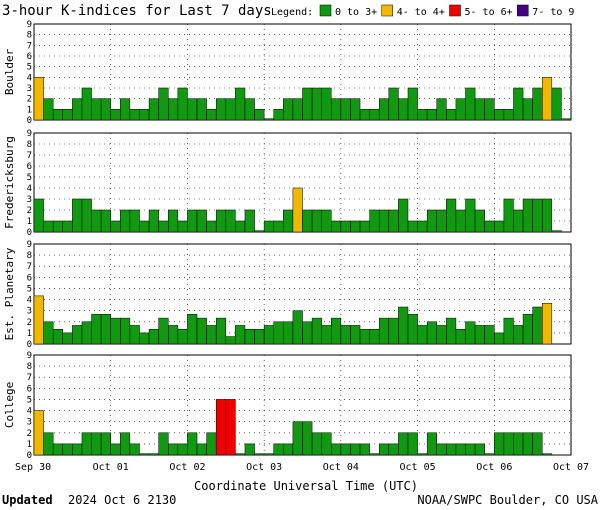 The image size is (600, 510). Describe the element at coordinates (29, 222) in the screenshot. I see `y-tick-label: 1` at that location.